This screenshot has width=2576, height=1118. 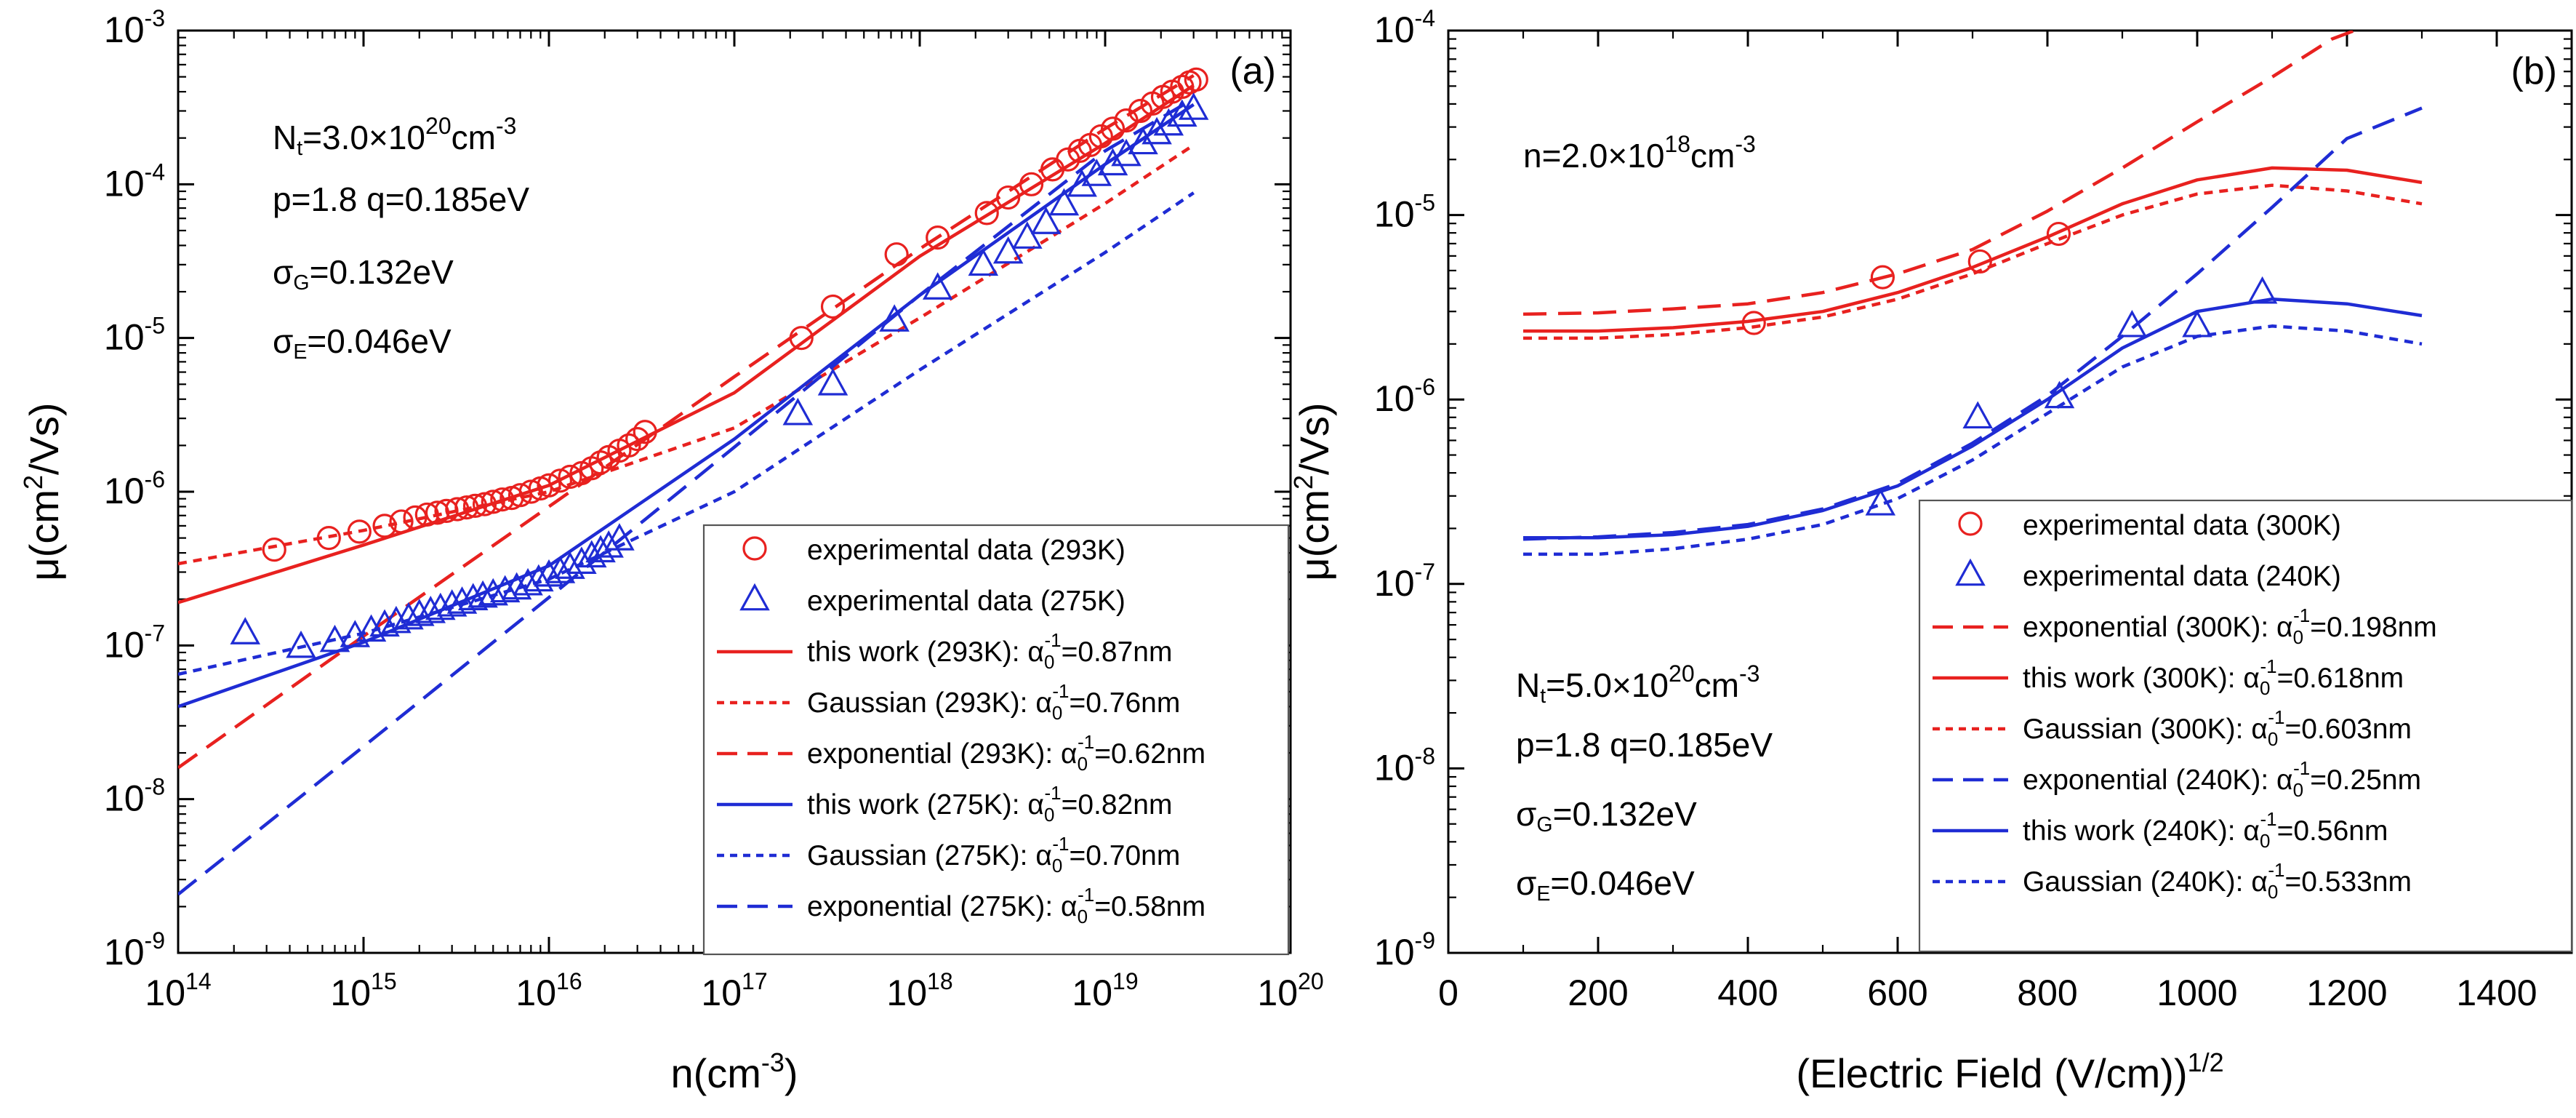 I want to click on x-tick-label: 1014, so click(x=178, y=990).